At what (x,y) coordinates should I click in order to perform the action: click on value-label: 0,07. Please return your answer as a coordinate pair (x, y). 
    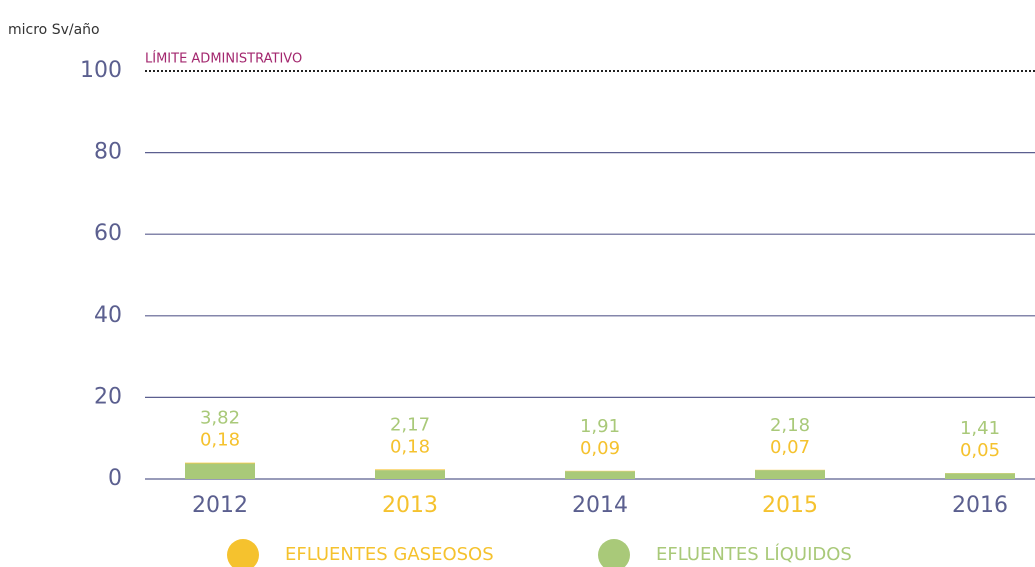
    Looking at the image, I should click on (790, 447).